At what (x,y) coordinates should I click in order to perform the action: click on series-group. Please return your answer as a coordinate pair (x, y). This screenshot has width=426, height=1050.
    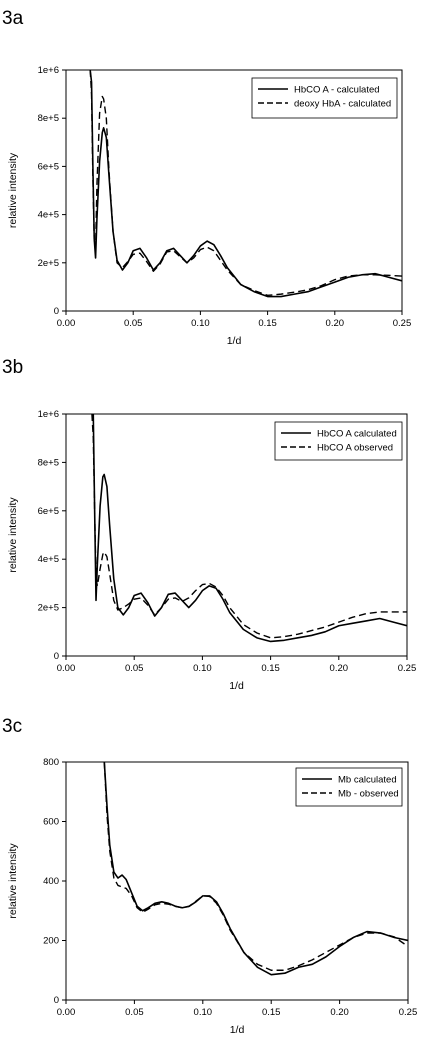
    Looking at the image, I should click on (255, 869).